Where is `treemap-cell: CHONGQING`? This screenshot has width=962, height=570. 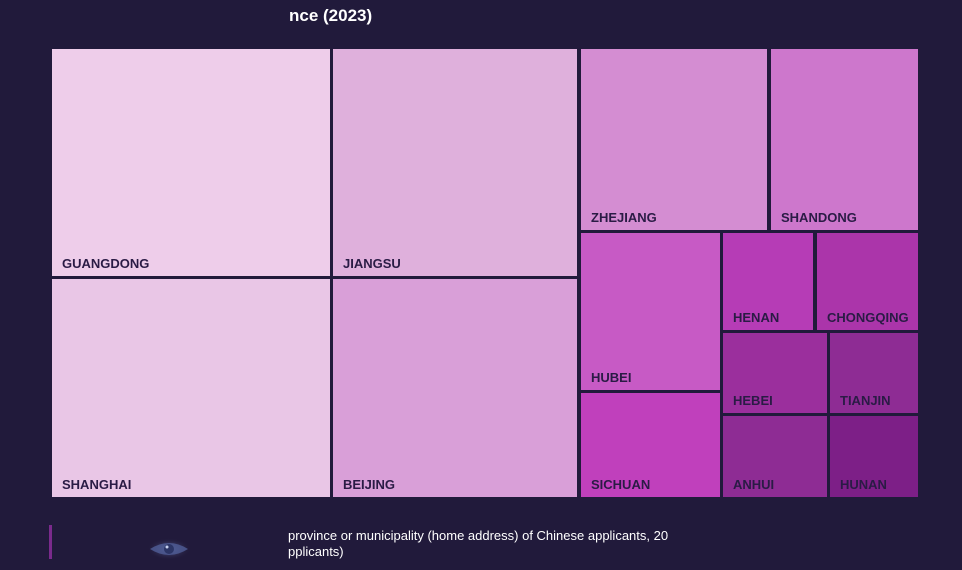 treemap-cell: CHONGQING is located at coordinates (867, 281).